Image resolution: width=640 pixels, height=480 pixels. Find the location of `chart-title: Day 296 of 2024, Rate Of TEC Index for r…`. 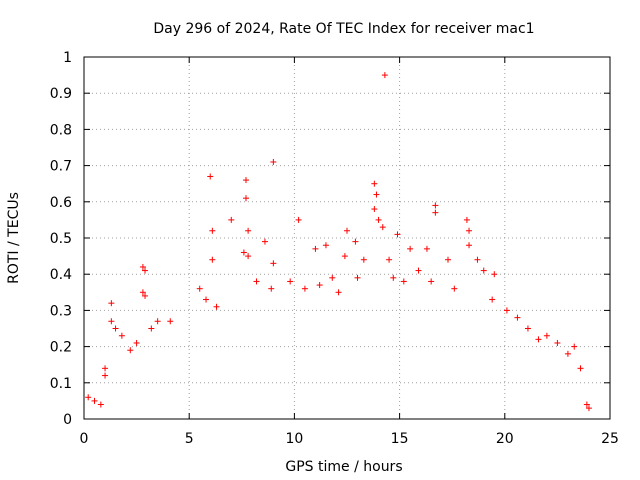

chart-title: Day 296 of 2024, Rate Of TEC Index for r… is located at coordinates (343, 29).